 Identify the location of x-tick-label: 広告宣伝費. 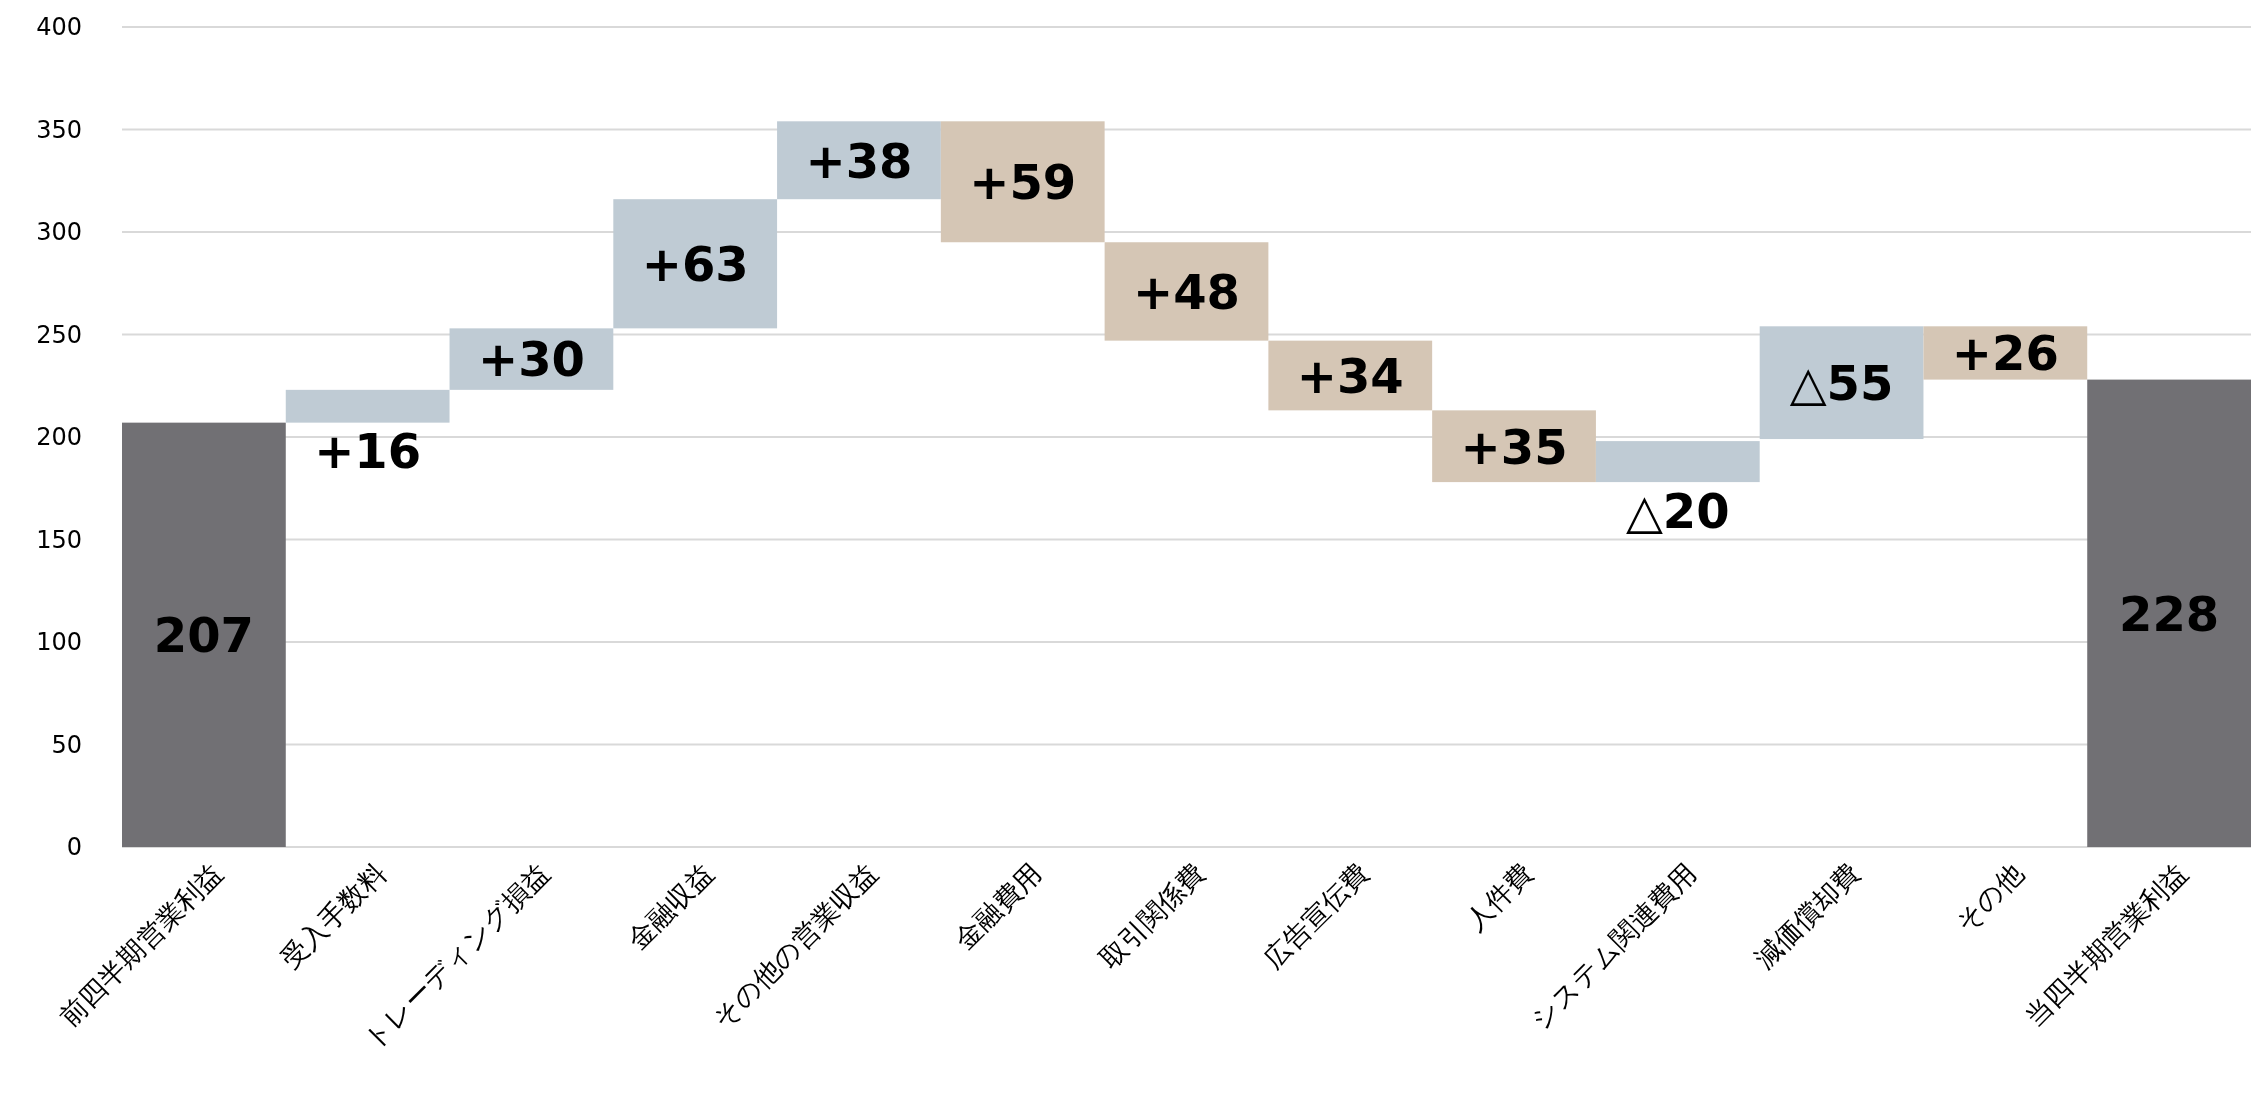
(1316, 916).